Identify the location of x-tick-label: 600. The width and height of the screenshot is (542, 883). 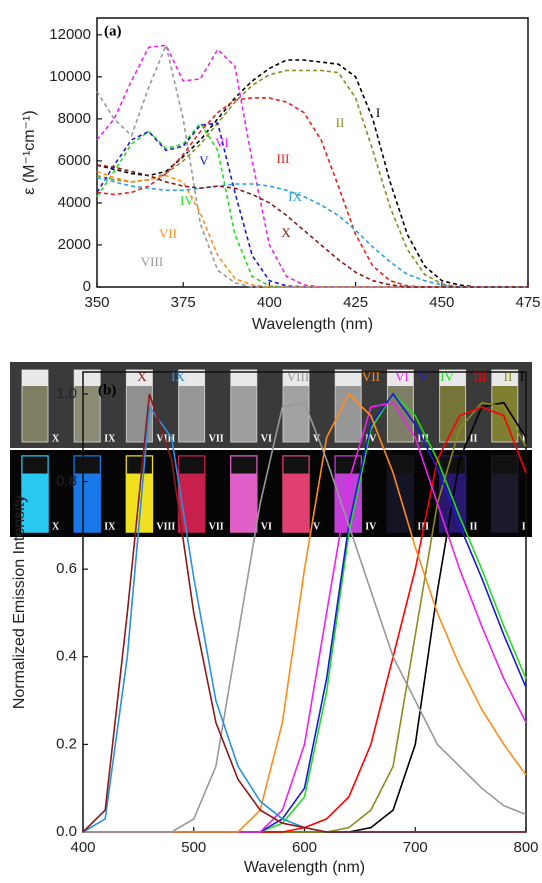
(304, 847).